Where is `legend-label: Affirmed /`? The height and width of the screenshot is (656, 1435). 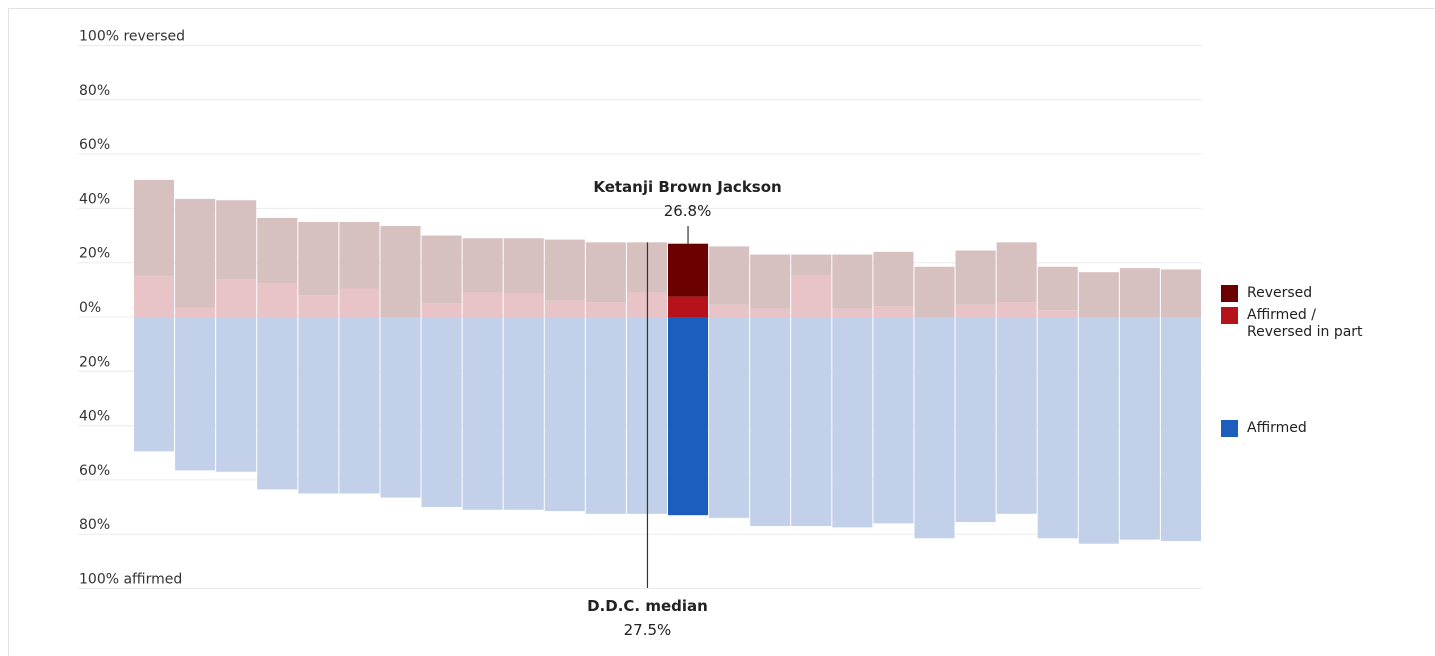
legend-label: Affirmed / is located at coordinates (1281, 315).